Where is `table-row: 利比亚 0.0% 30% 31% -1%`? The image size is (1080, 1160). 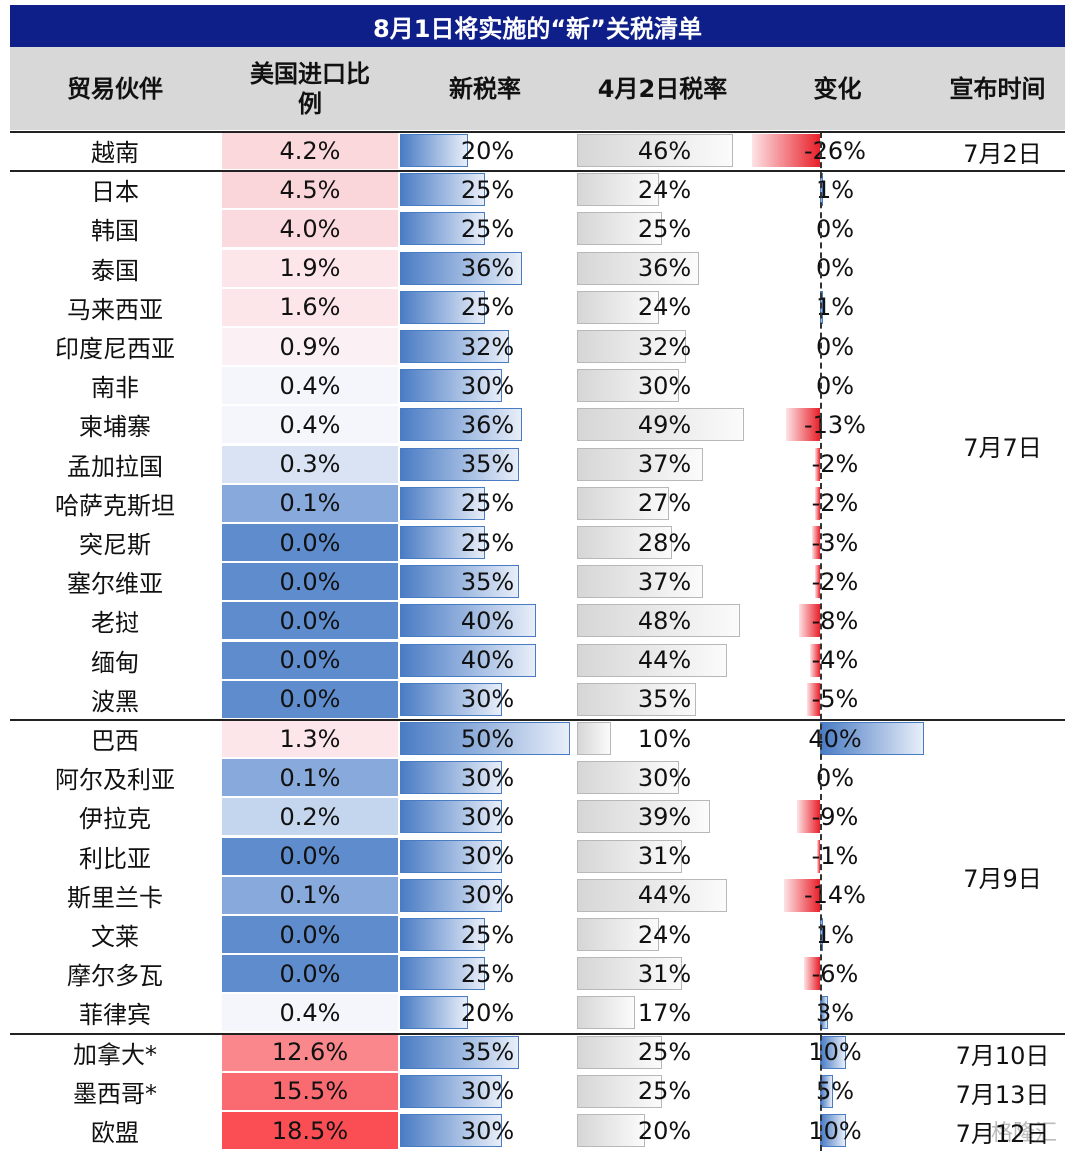
table-row: 利比亚 0.0% 30% 31% -1% is located at coordinates (537, 857).